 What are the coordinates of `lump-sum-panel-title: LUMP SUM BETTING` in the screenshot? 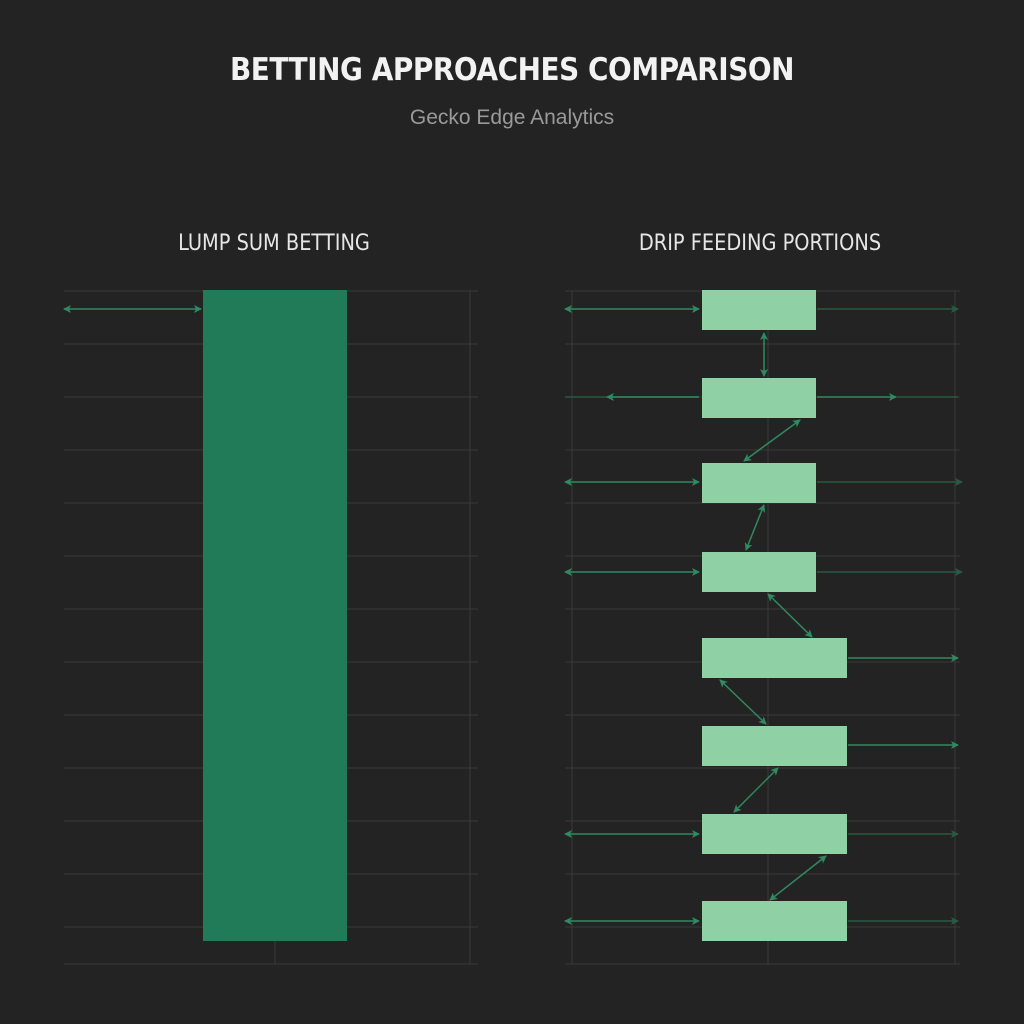 It's located at (274, 243).